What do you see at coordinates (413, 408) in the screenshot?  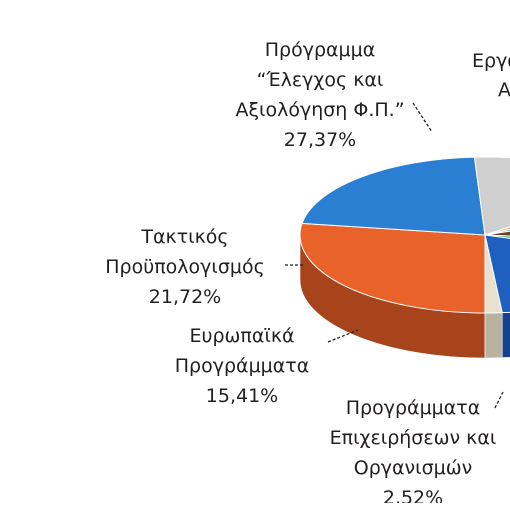 I see `pie-label-3-line-0: Προγράμματα` at bounding box center [413, 408].